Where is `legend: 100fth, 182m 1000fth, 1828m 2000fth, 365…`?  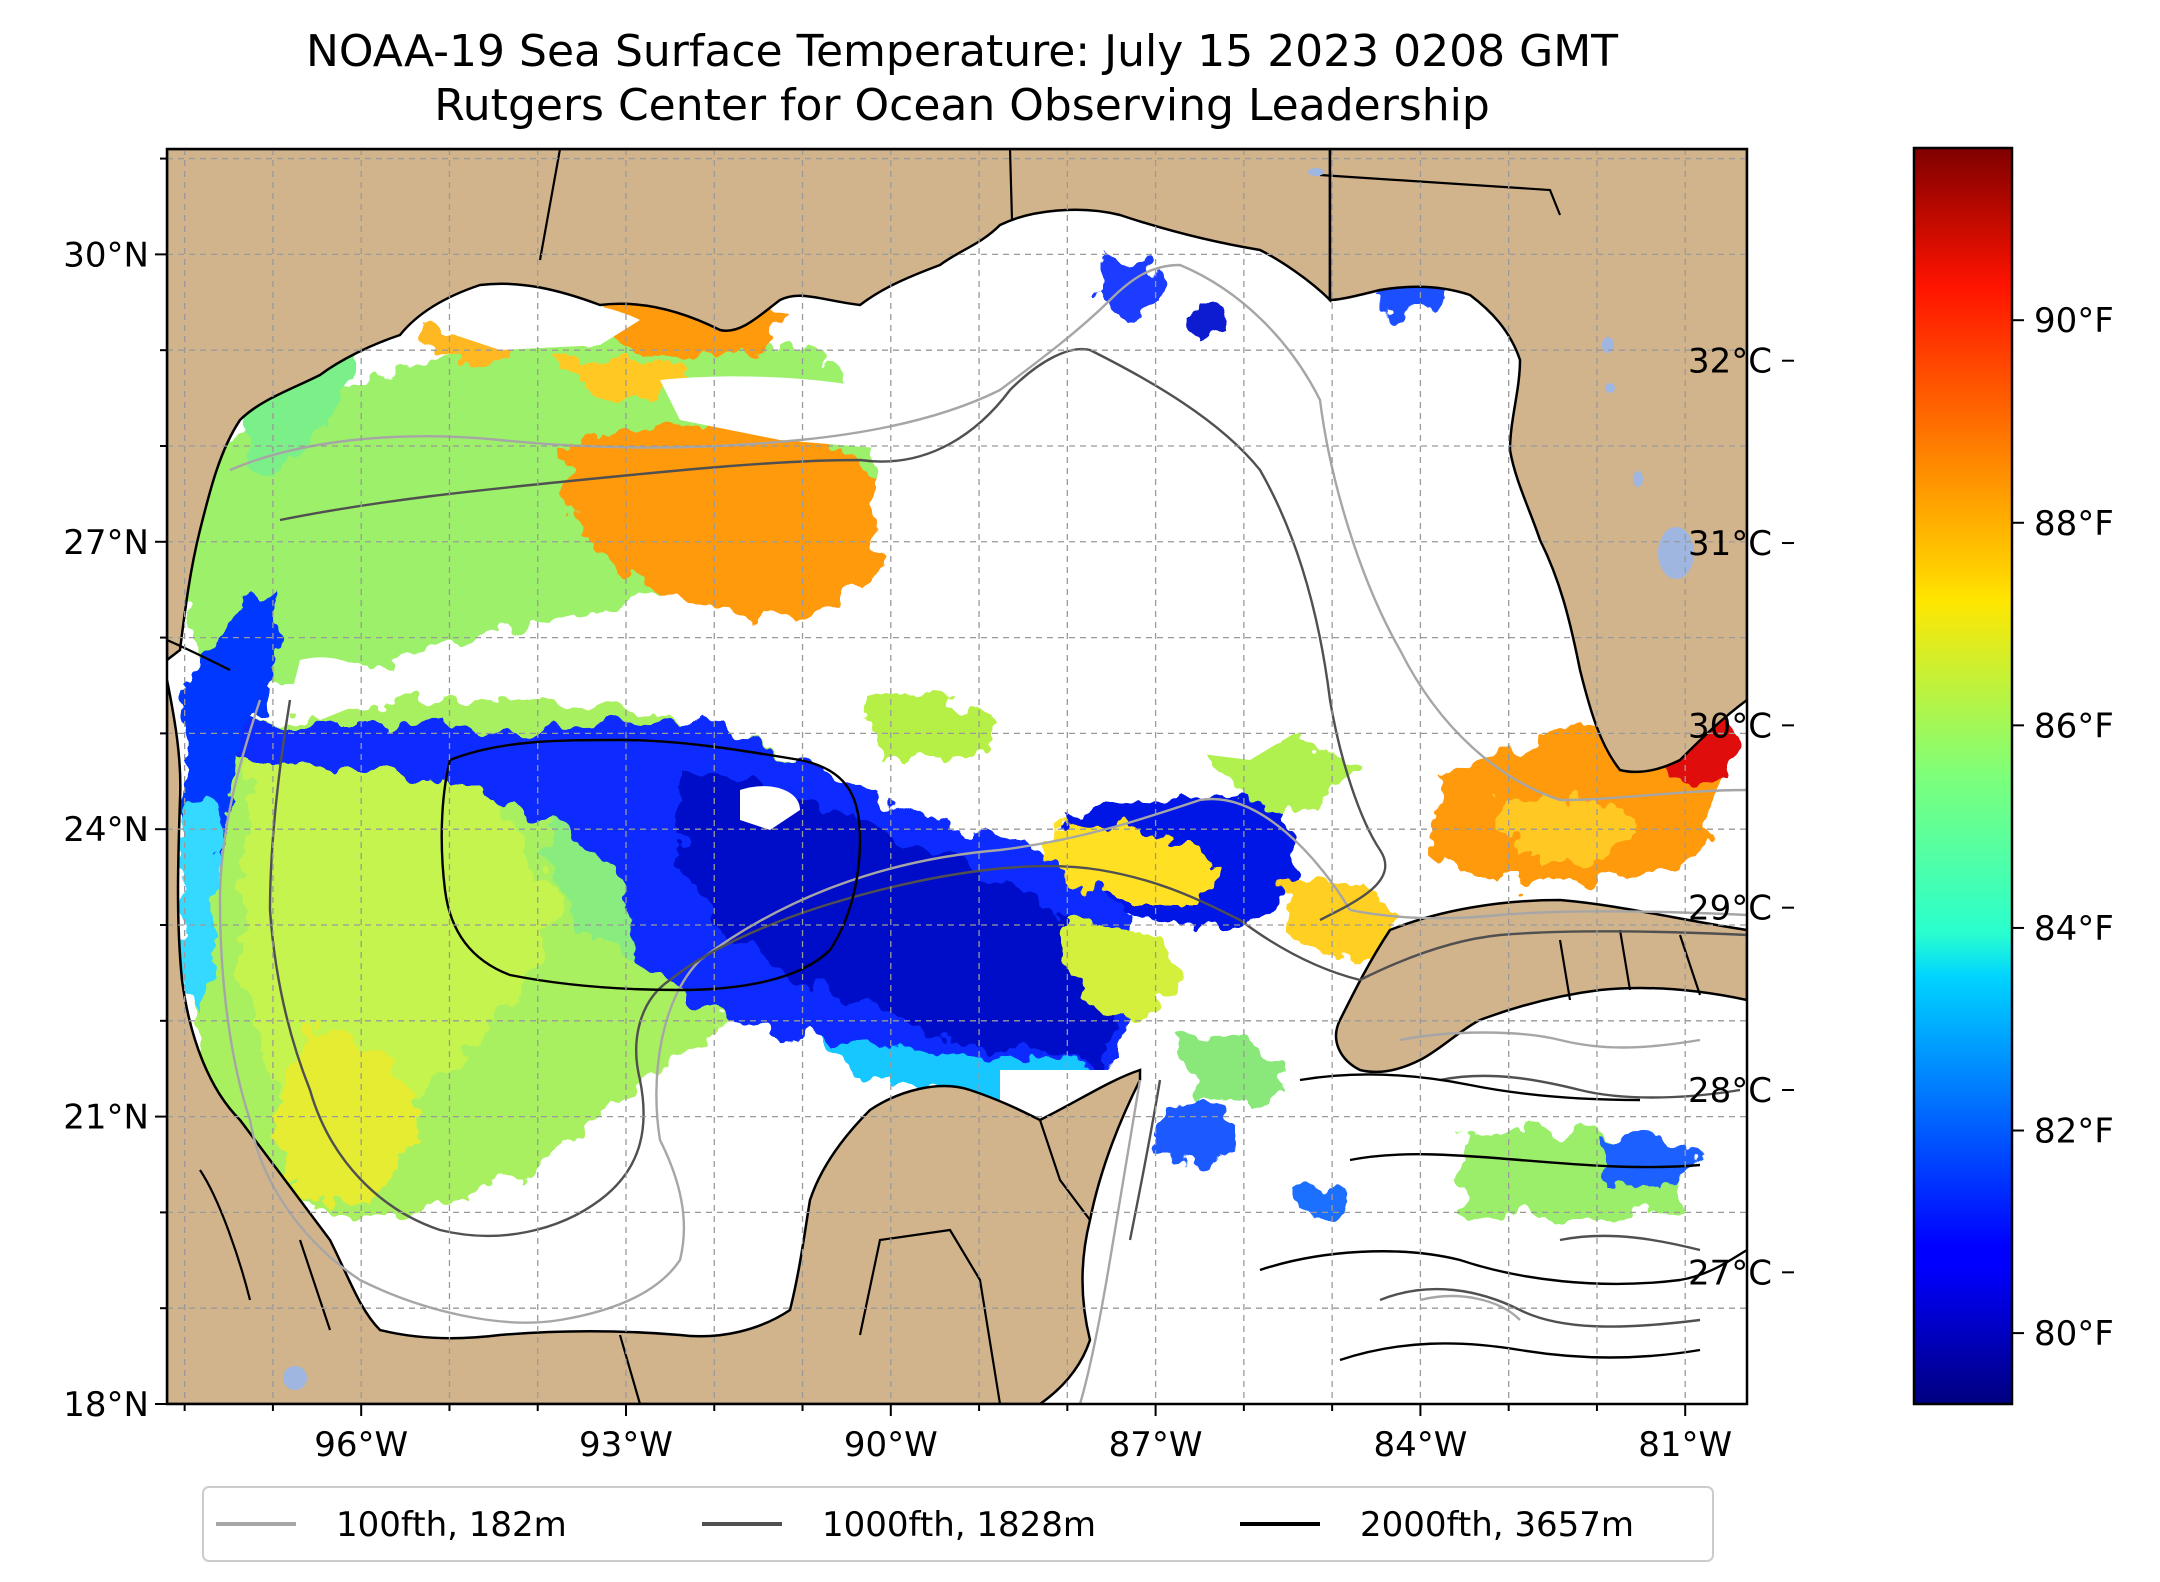
legend: 100fth, 182m 1000fth, 1828m 2000fth, 365… is located at coordinates (958, 1524).